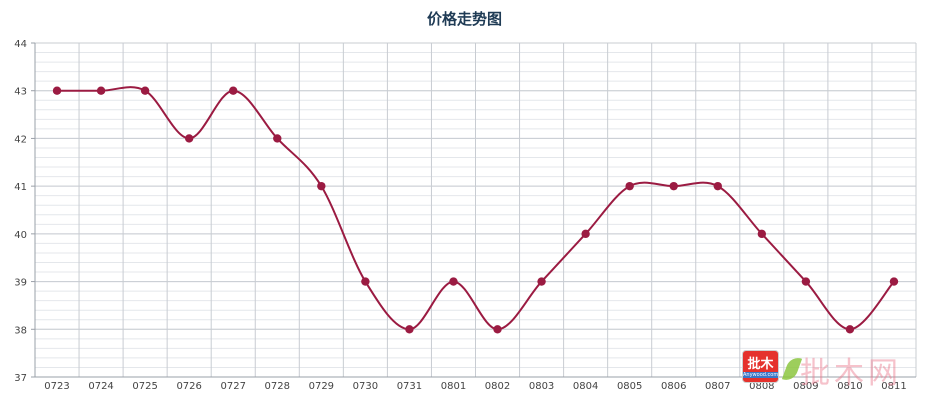 This screenshot has width=929, height=402. Describe the element at coordinates (232, 386) in the screenshot. I see `x-tick-label: 0727` at that location.